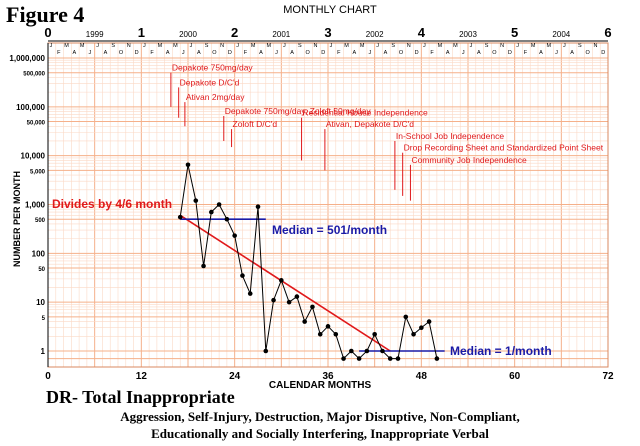 This screenshot has height=446, width=640. Describe the element at coordinates (141, 32) in the screenshot. I see `top-axis-tick-label: 1` at that location.